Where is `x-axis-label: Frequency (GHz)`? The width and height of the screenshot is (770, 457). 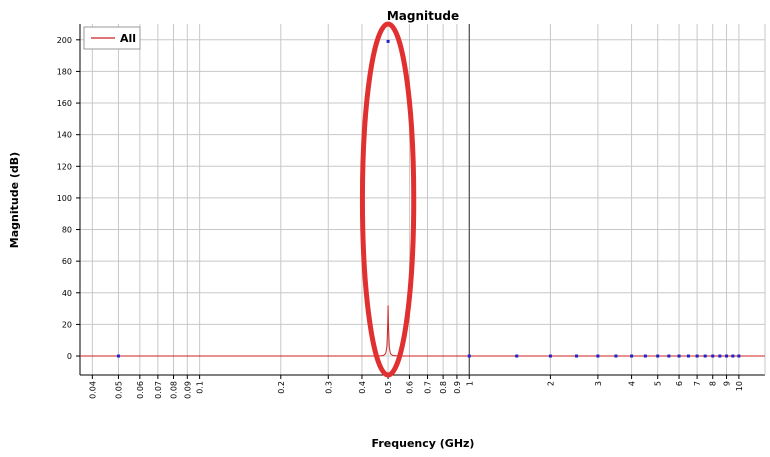 x-axis-label: Frequency (GHz) is located at coordinates (423, 443).